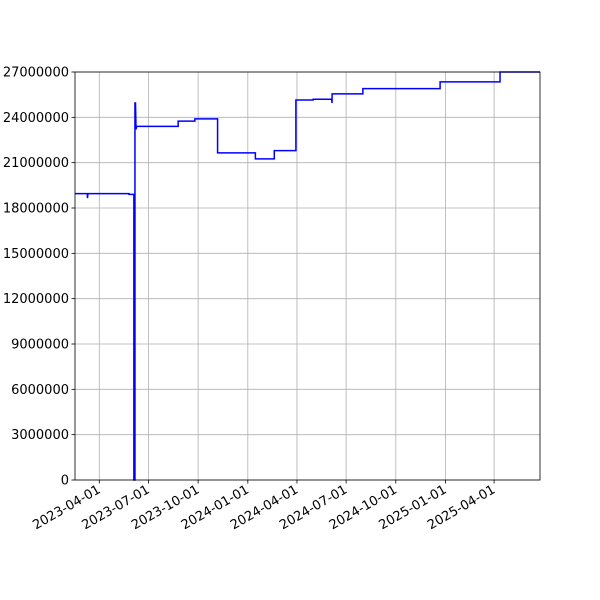 The height and width of the screenshot is (600, 600). I want to click on y-tick-label: 18000000, so click(36, 209).